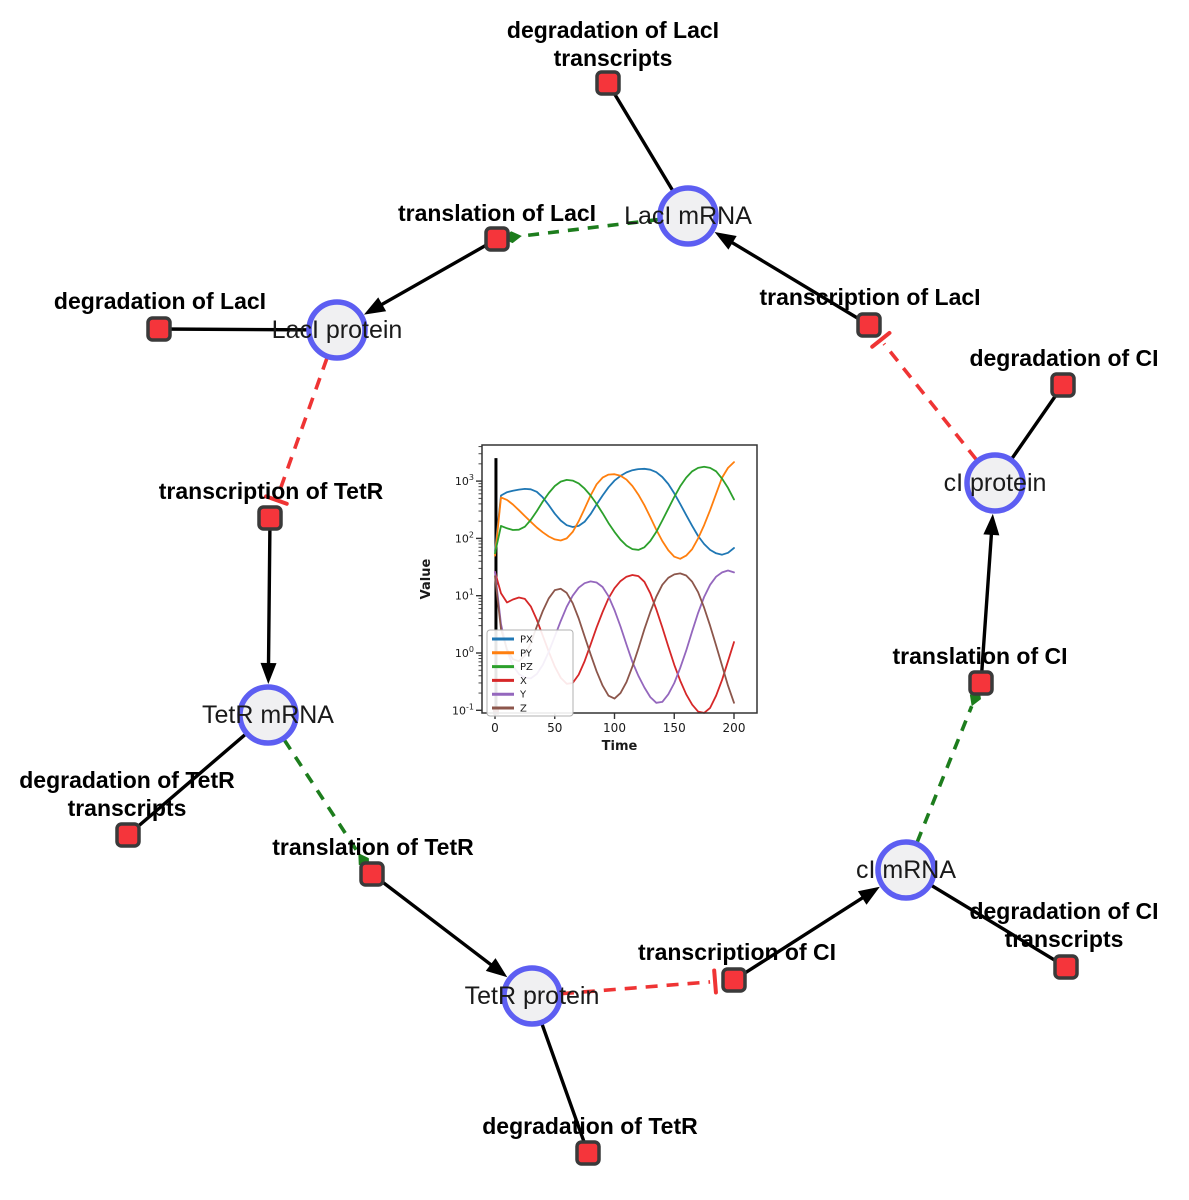 Image resolution: width=1189 pixels, height=1200 pixels. I want to click on y-tick-exponent: -1, so click(470, 706).